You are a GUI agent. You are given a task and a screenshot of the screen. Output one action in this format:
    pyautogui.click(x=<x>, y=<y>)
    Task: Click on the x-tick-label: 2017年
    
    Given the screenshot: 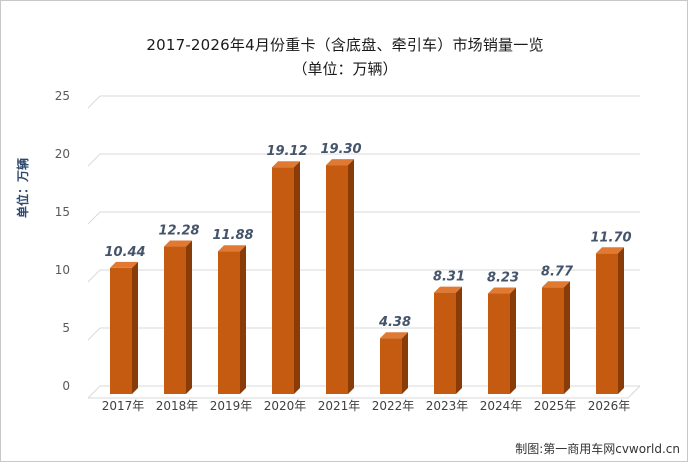 What is the action you would take?
    pyautogui.click(x=123, y=406)
    